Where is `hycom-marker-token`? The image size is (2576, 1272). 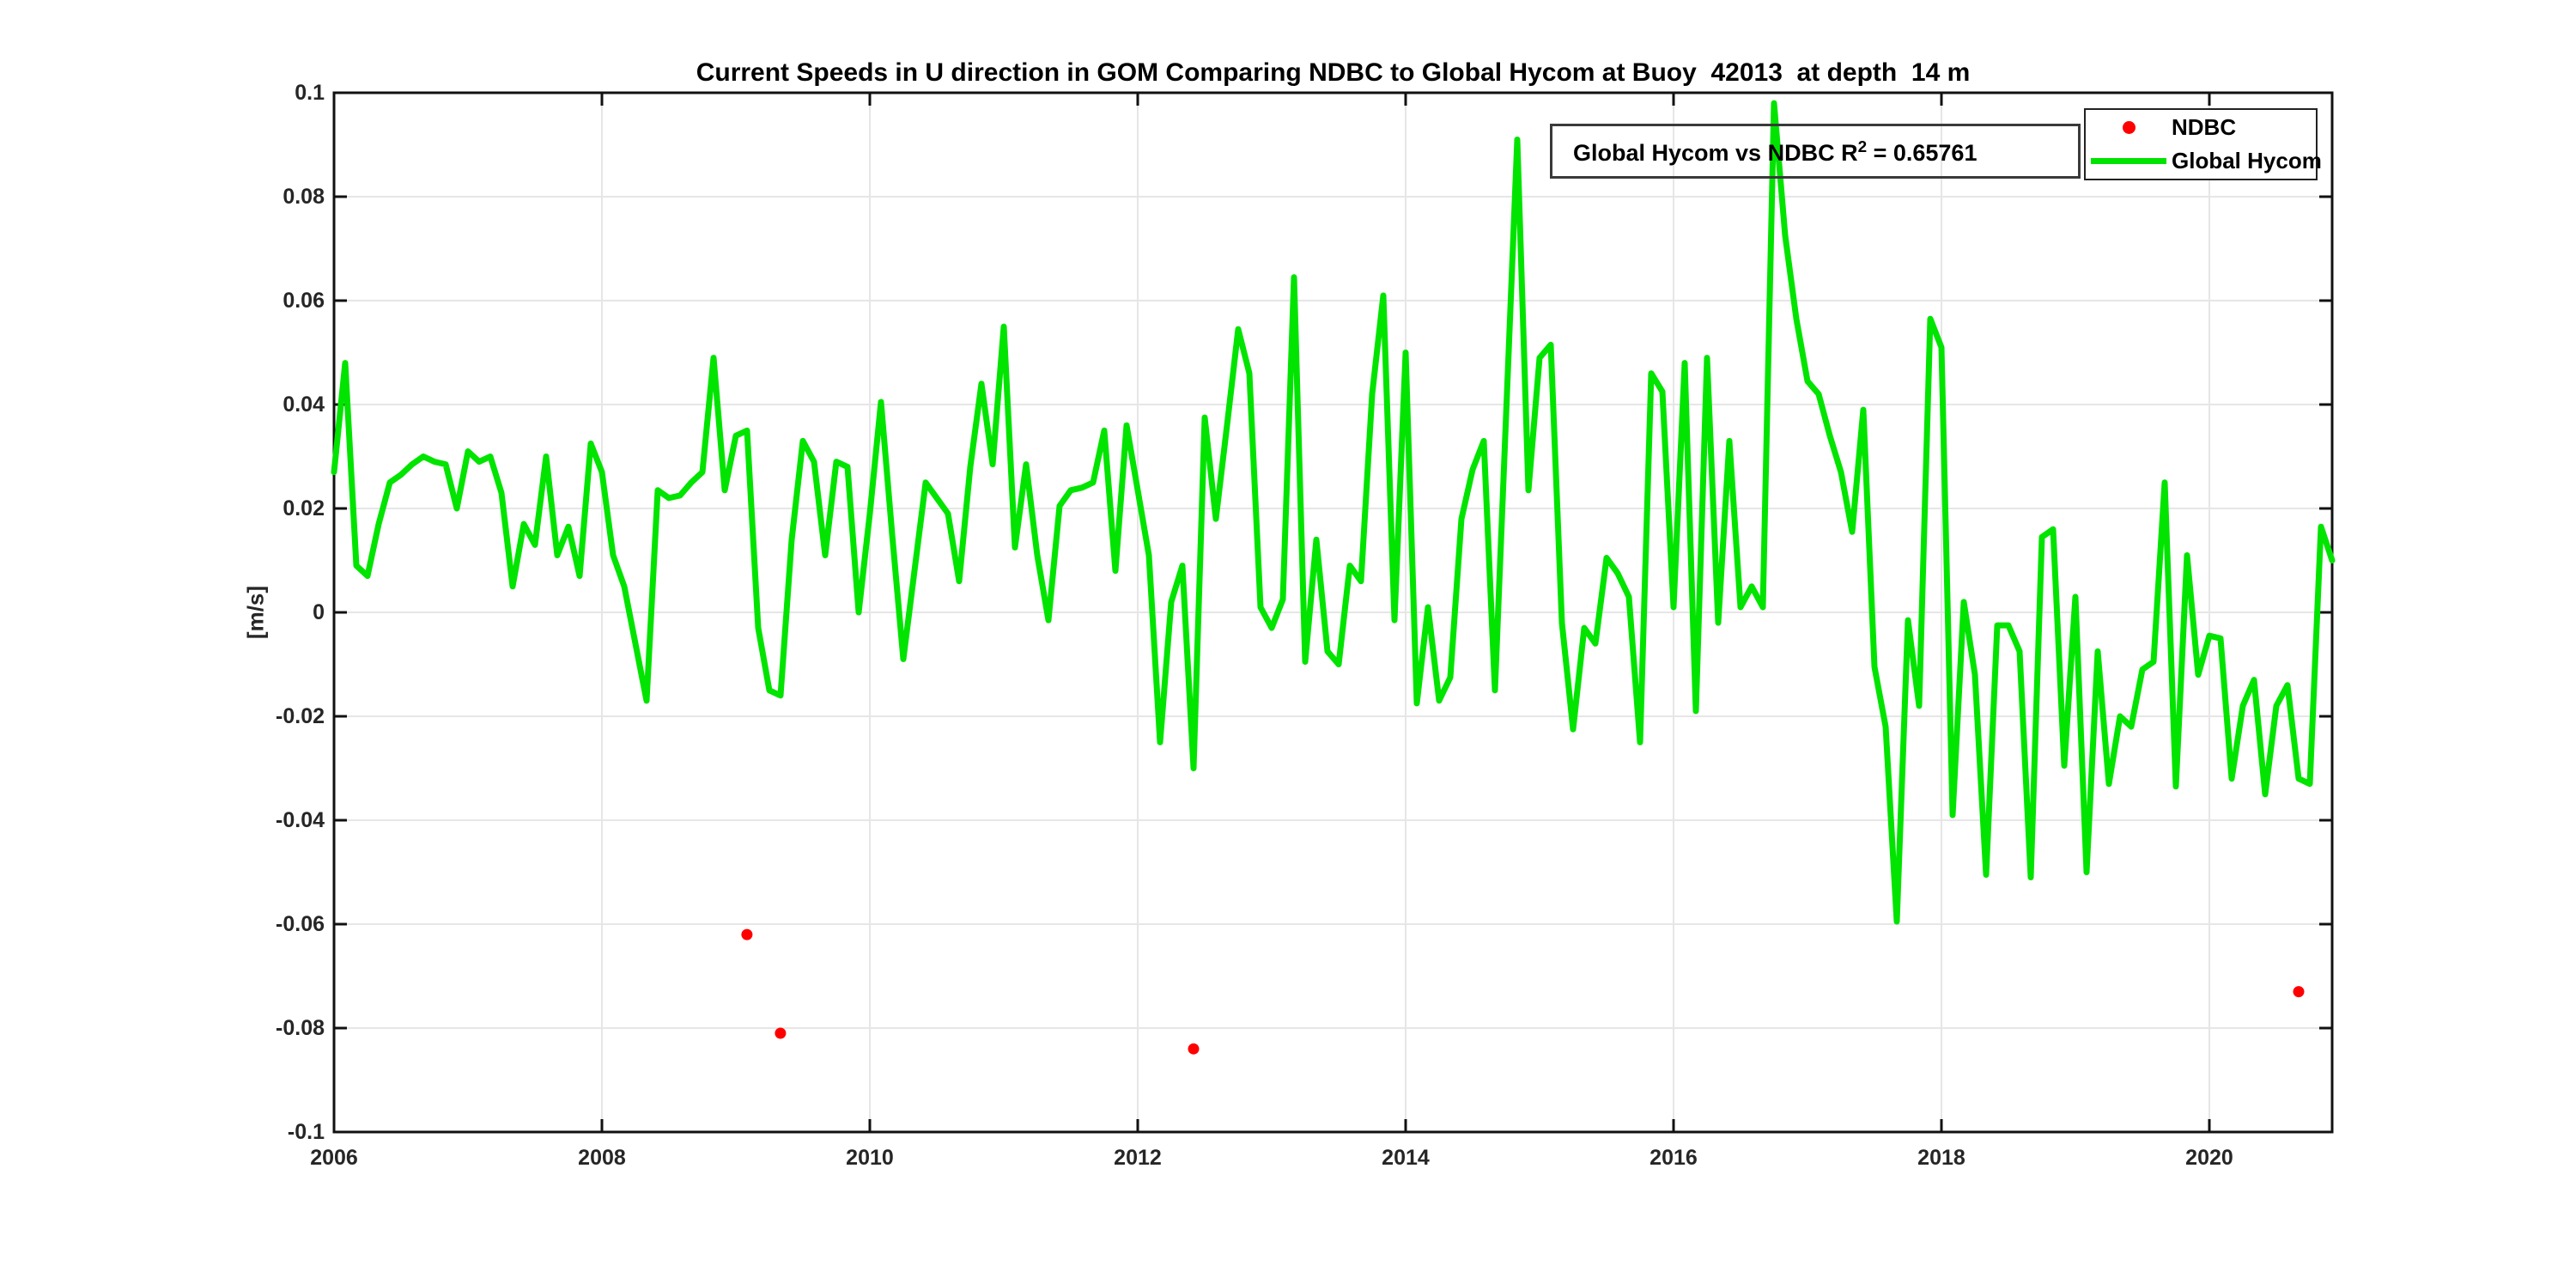 hycom-marker-token is located at coordinates (2129, 160).